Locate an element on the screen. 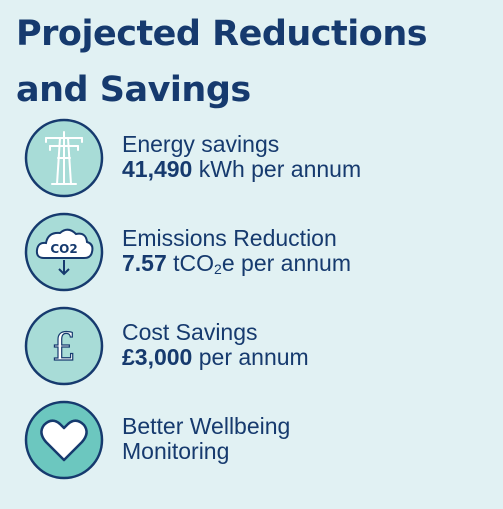  pound-icon: £ is located at coordinates (64, 346).